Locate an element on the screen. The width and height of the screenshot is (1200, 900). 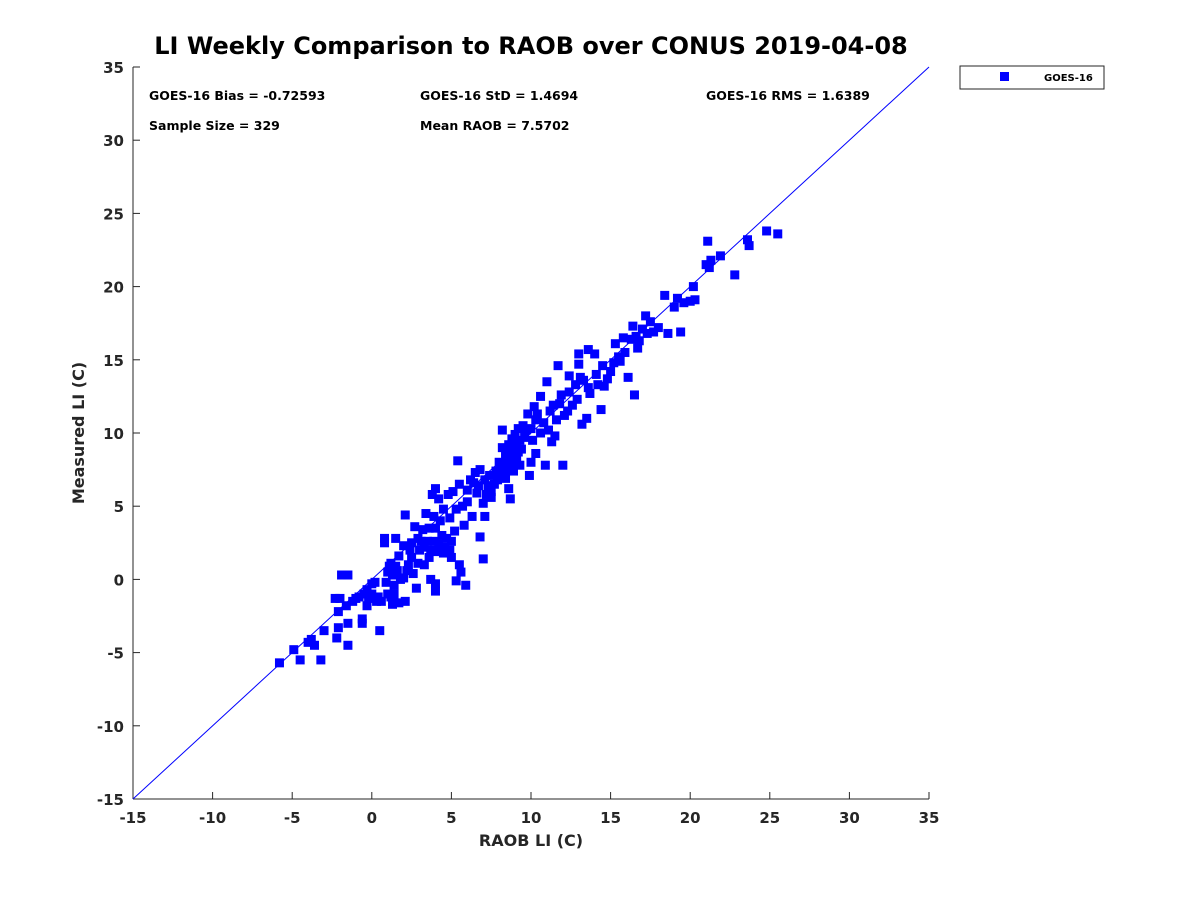
y-tick-label: -5 is located at coordinates (115, 654).